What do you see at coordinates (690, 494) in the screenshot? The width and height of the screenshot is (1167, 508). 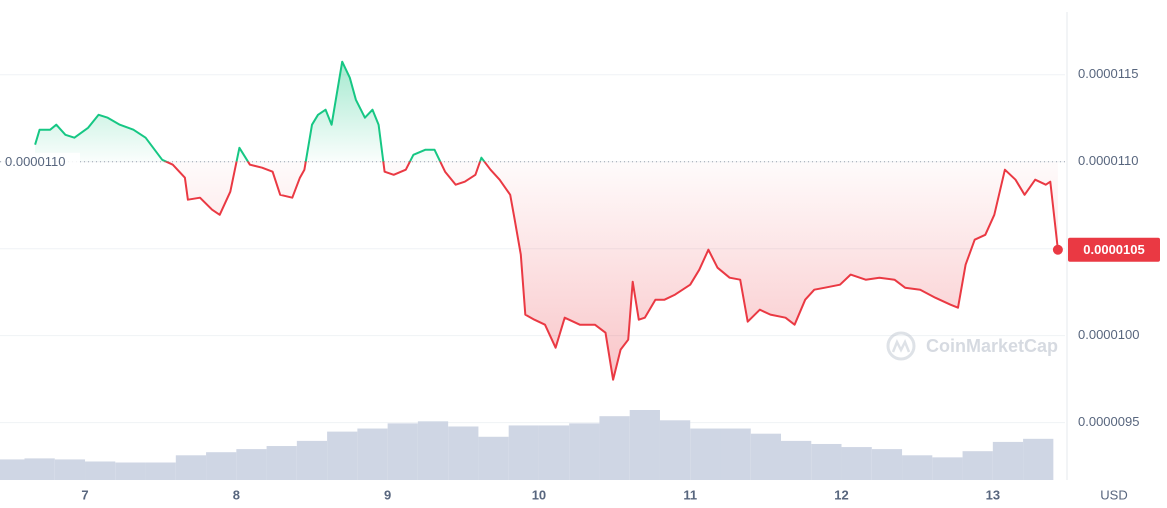 I see `x-tick-label: 11` at bounding box center [690, 494].